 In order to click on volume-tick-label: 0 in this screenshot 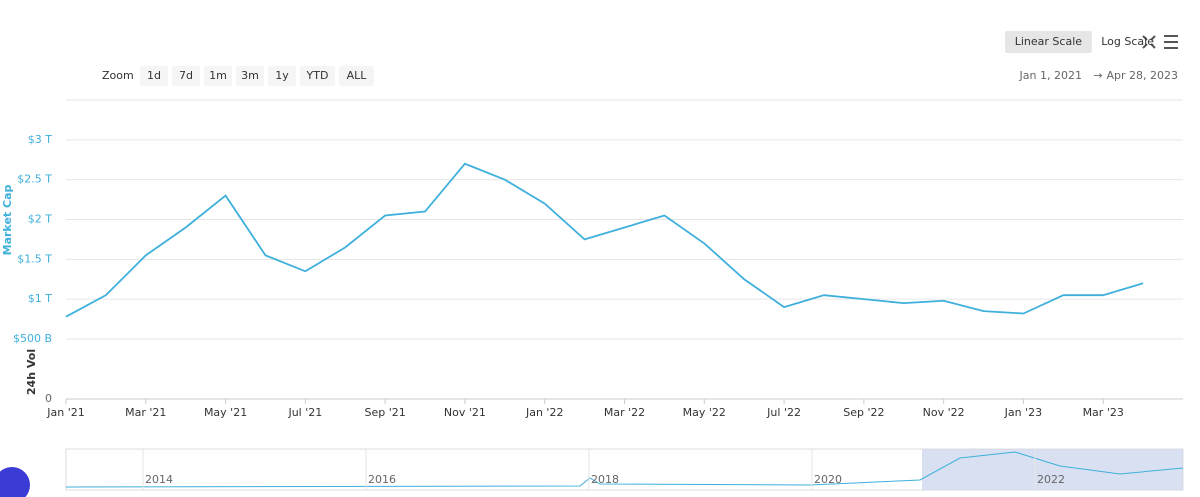, I will do `click(48, 398)`.